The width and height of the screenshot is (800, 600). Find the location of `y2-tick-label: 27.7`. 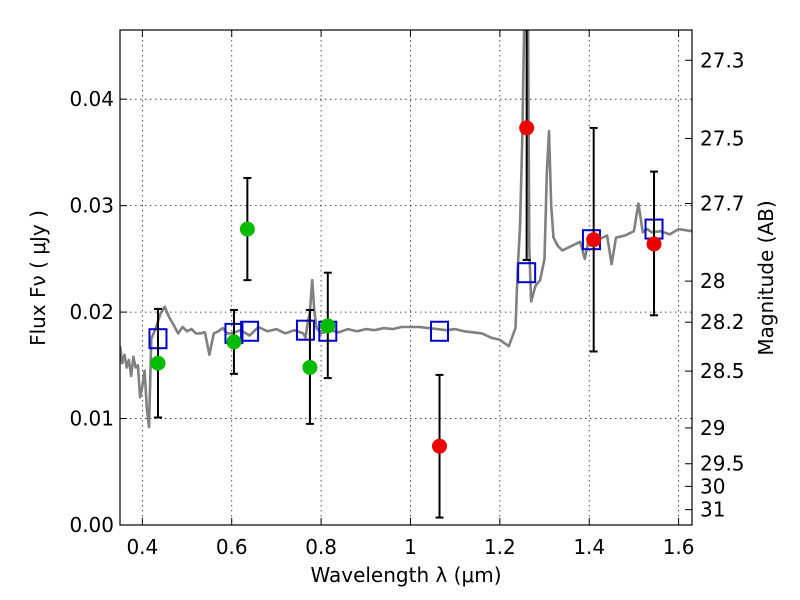

y2-tick-label: 27.7 is located at coordinates (722, 204).